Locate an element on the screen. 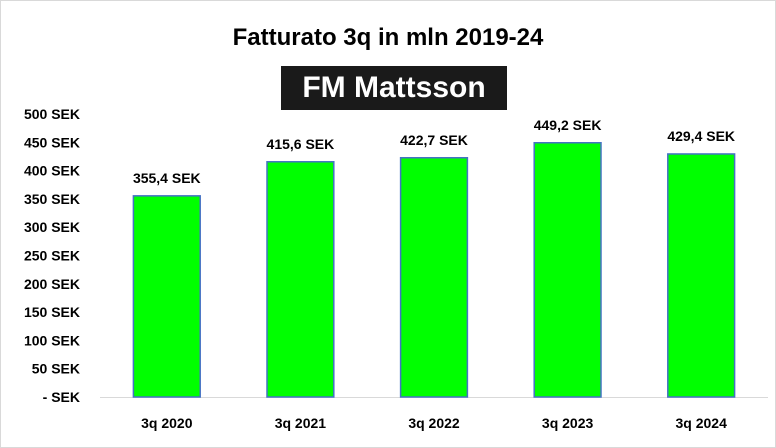  y-tick-label: 500 SEK is located at coordinates (52, 114).